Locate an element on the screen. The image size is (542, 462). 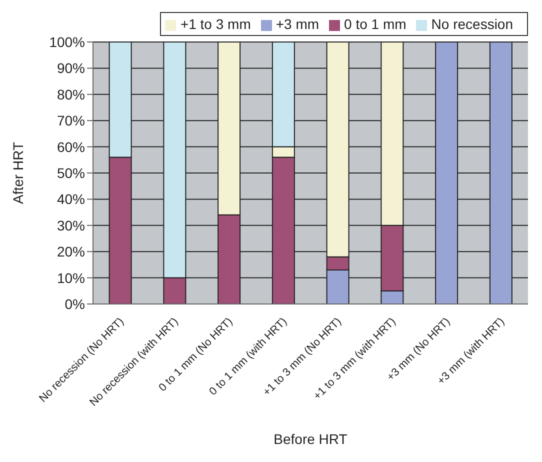
y-tick-label: 20% is located at coordinates (70, 252).